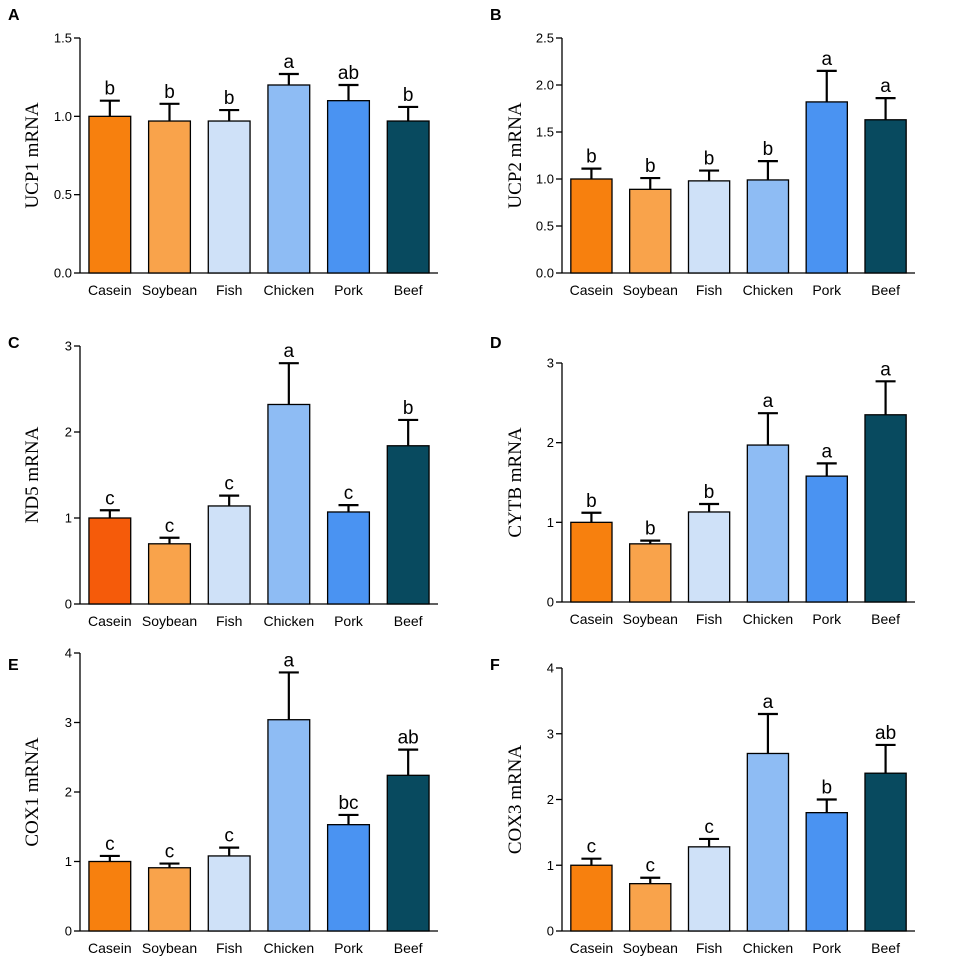  Describe the element at coordinates (550, 865) in the screenshot. I see `y-tick-label: 1` at that location.